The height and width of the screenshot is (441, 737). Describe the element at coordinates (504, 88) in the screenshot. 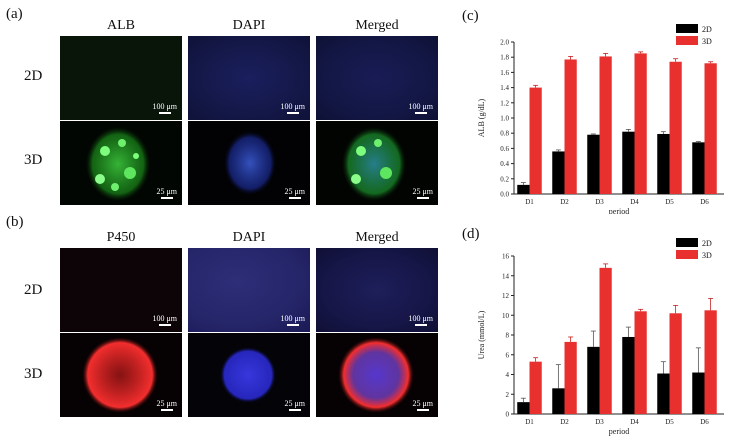

I see `y-tick-label: 1.4` at that location.